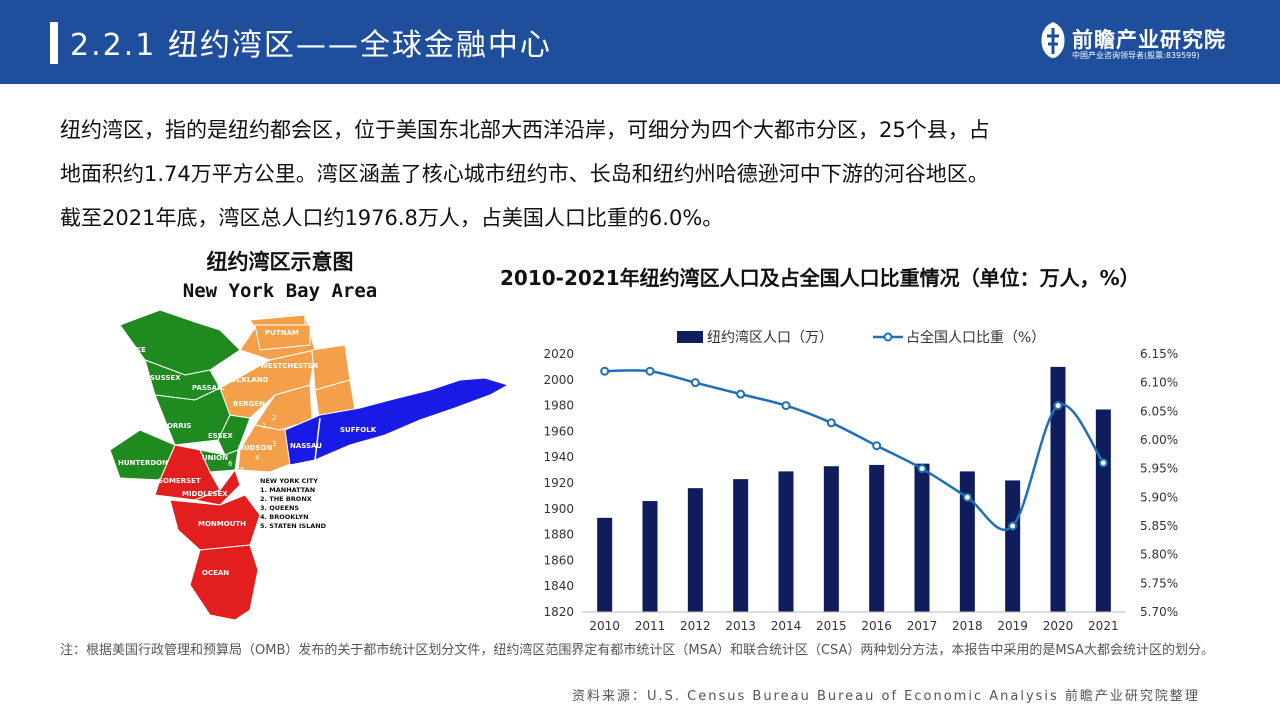 The height and width of the screenshot is (720, 1280). I want to click on left-tick-label: 1940, so click(558, 457).